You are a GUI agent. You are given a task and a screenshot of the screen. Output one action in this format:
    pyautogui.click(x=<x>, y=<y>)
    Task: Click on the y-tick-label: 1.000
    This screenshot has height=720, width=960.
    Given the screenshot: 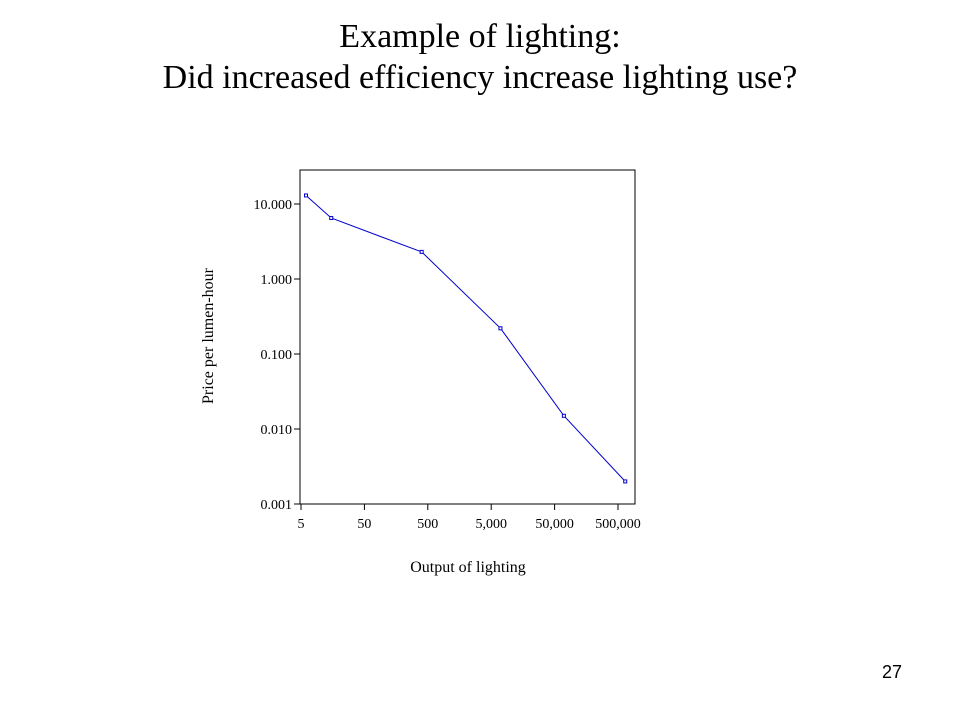 What is the action you would take?
    pyautogui.click(x=277, y=280)
    